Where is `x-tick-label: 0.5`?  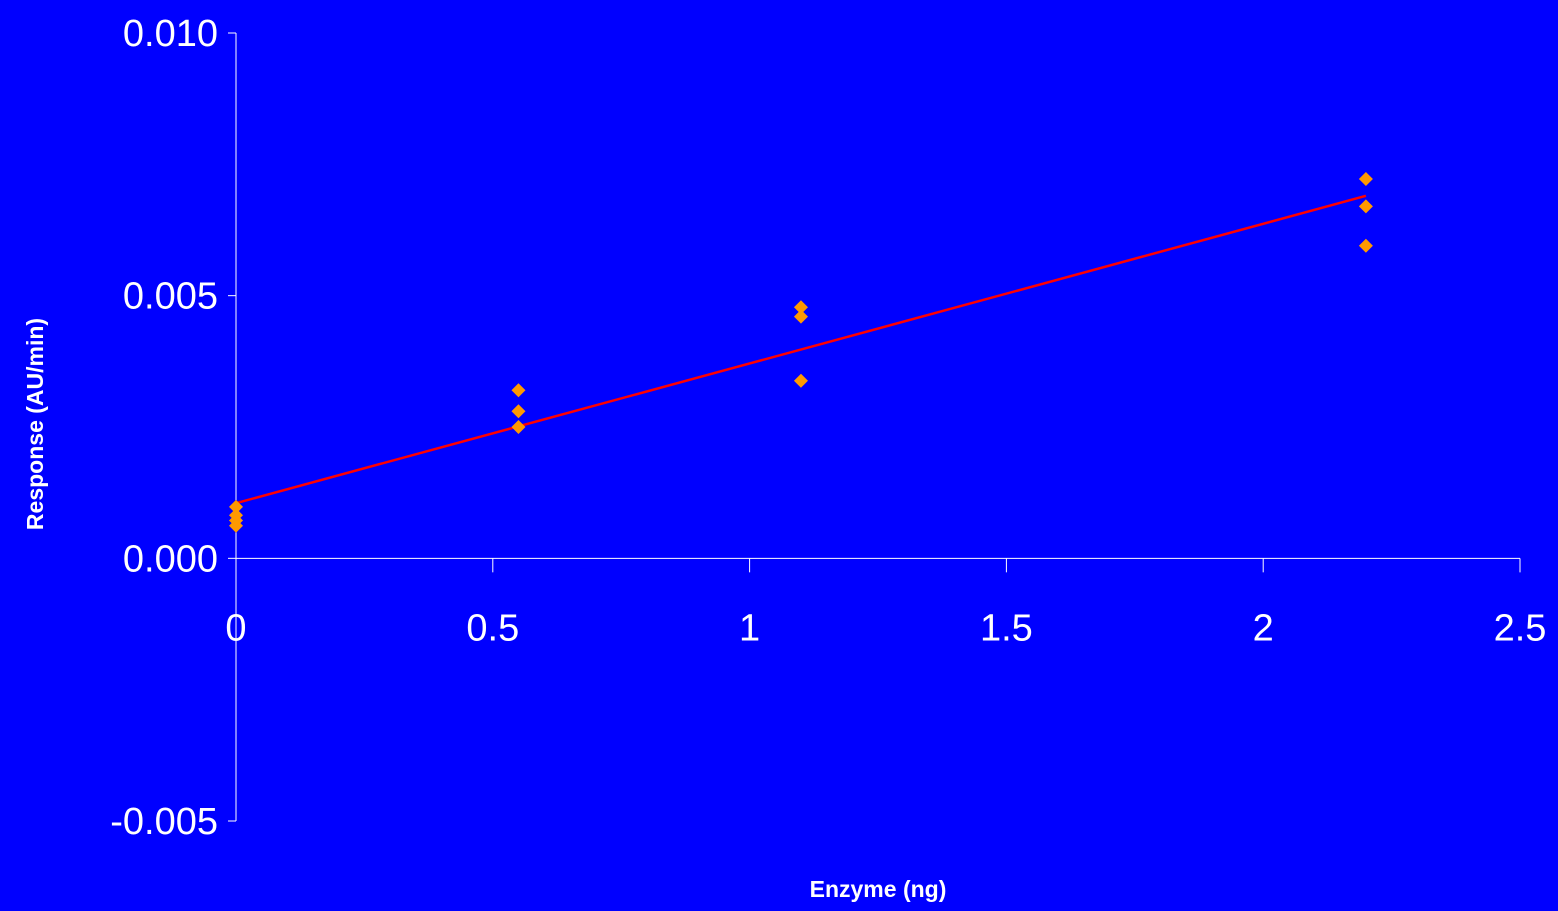 x-tick-label: 0.5 is located at coordinates (492, 628).